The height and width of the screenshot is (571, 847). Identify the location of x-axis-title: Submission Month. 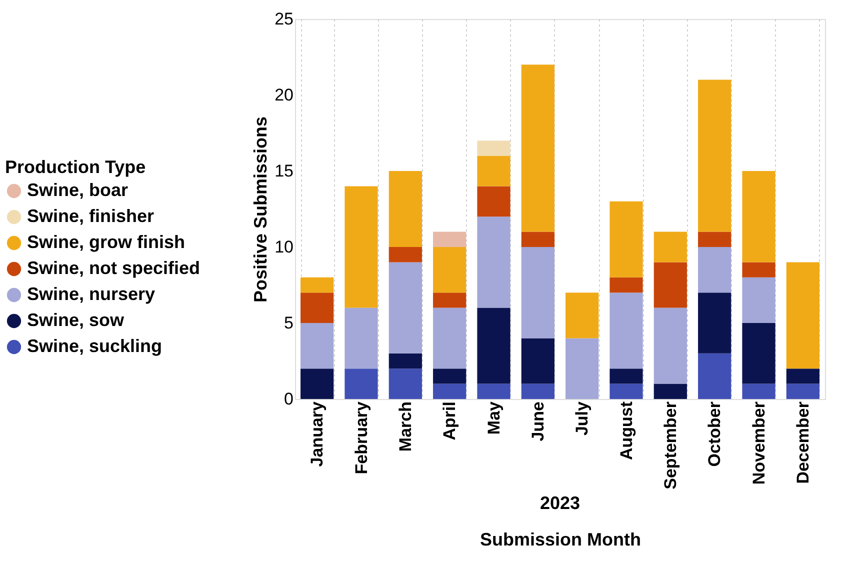
(560, 539).